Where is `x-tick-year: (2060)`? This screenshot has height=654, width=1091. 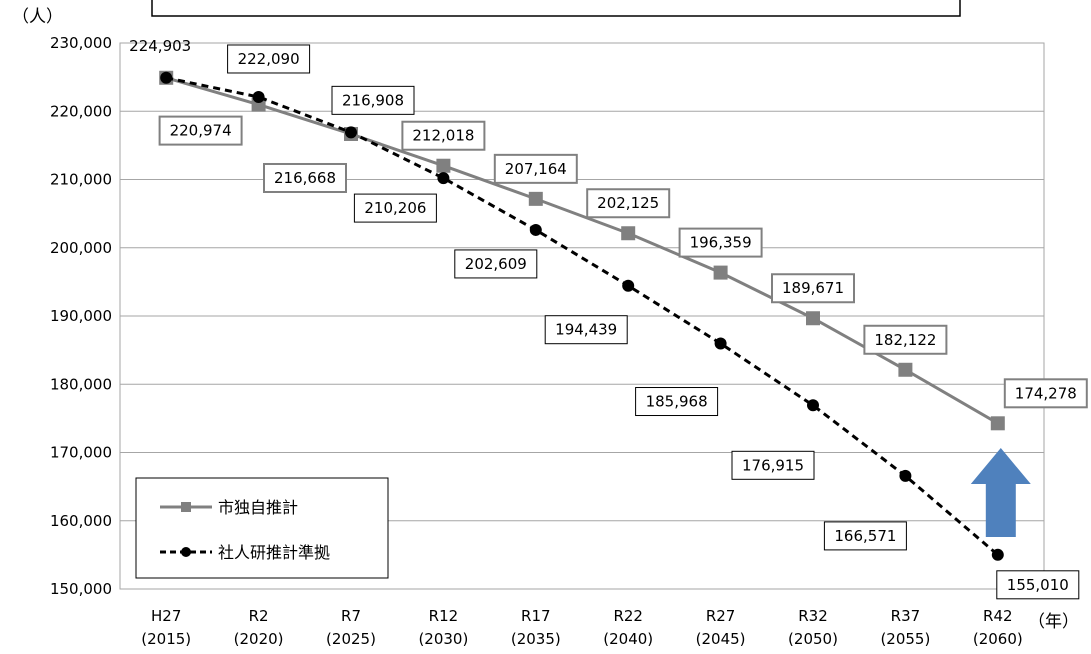 x-tick-year: (2060) is located at coordinates (998, 639).